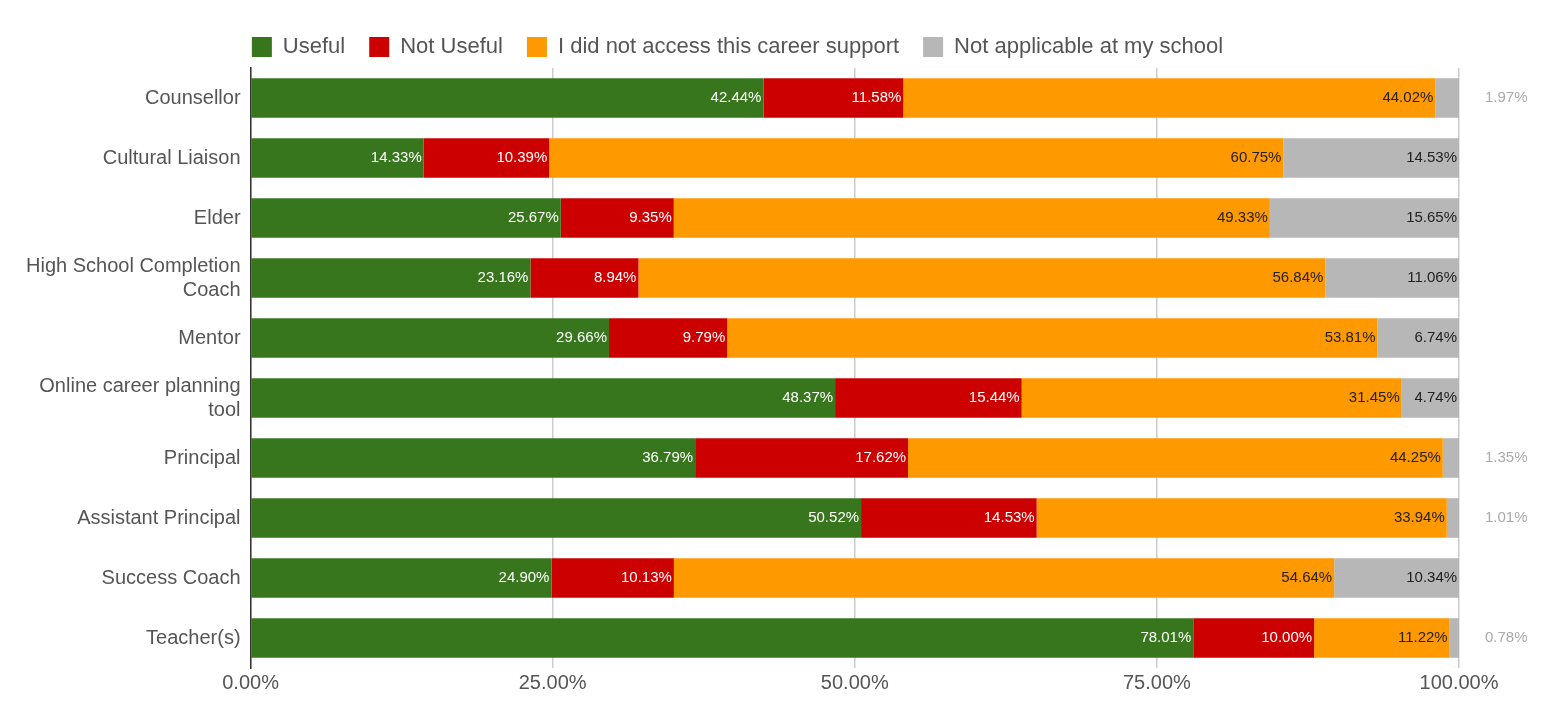  What do you see at coordinates (202, 456) in the screenshot?
I see `y-tick-label: Principal` at bounding box center [202, 456].